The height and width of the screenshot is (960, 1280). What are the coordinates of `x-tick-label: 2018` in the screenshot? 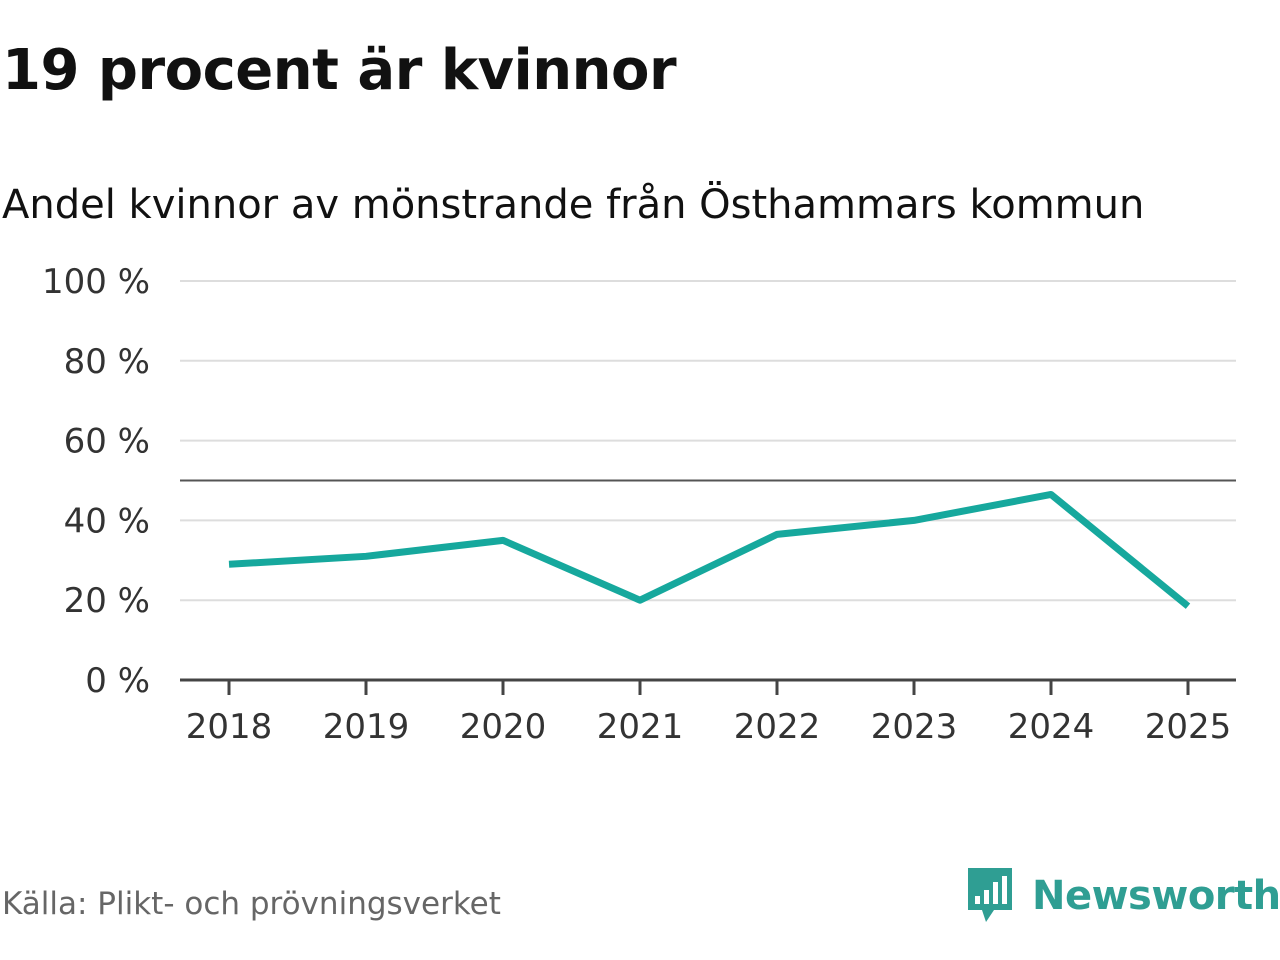 It's located at (229, 727).